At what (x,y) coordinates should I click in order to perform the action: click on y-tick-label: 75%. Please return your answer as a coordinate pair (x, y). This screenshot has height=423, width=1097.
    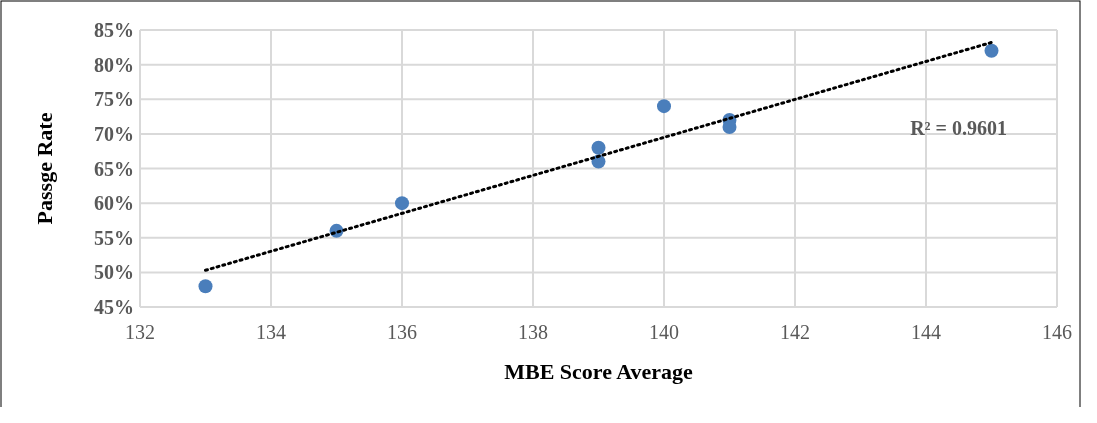
    Looking at the image, I should click on (114, 99).